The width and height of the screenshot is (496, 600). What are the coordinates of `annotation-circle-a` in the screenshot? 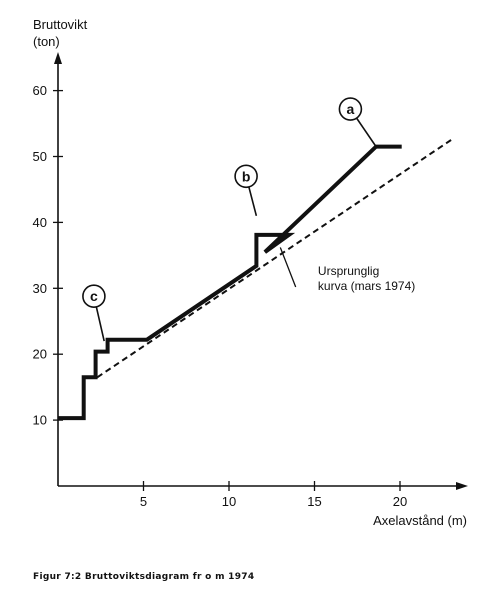 It's located at (350, 109).